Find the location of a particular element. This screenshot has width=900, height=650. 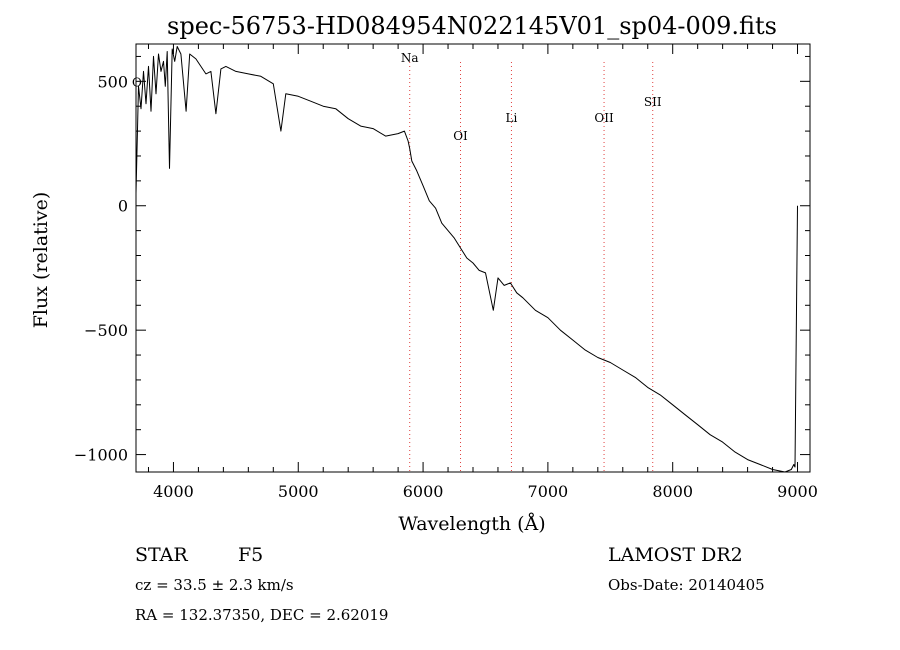

x-tick-label: 7000 is located at coordinates (548, 491).